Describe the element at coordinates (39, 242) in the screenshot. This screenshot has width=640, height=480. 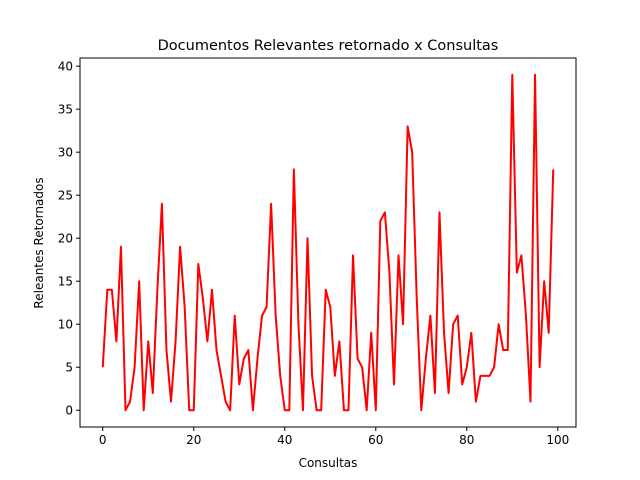
I see `y-axis-label: Releantes Retornados` at that location.